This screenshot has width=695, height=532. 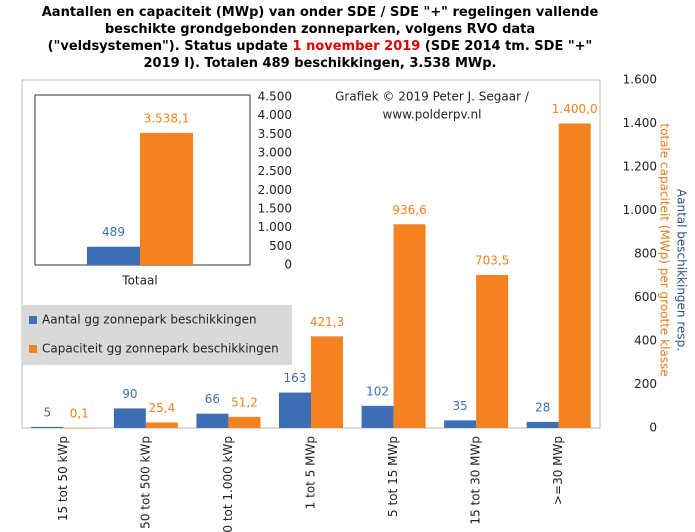 I want to click on data-label: 936,6, so click(x=409, y=210).